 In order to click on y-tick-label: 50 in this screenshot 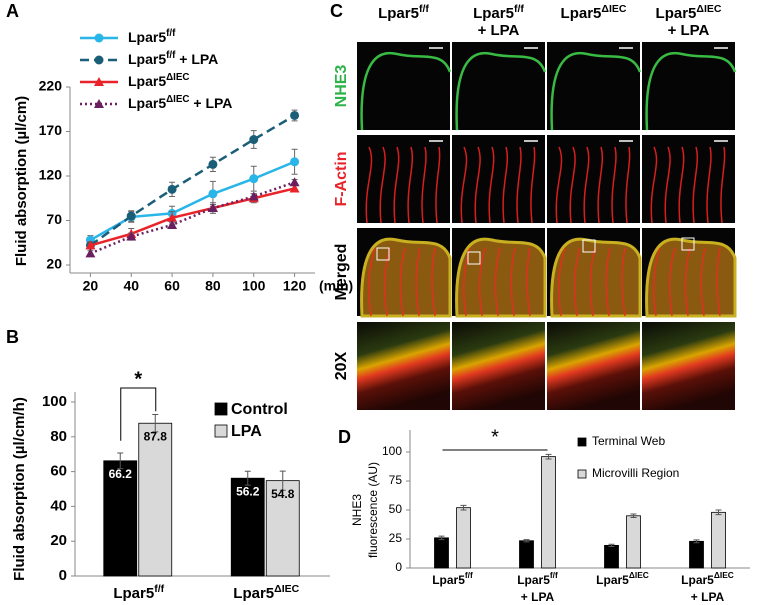, I will do `click(396, 509)`.